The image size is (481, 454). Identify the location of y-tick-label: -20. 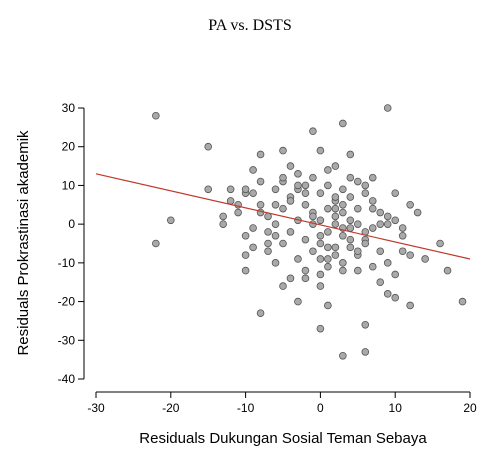
(67, 302).